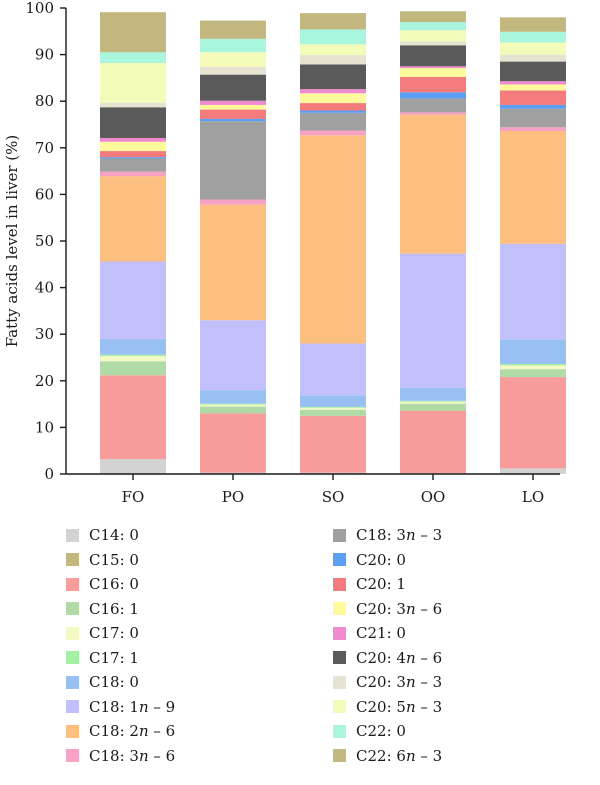 The height and width of the screenshot is (785, 600). Describe the element at coordinates (44, 194) in the screenshot. I see `y-tick-label: 60` at that location.